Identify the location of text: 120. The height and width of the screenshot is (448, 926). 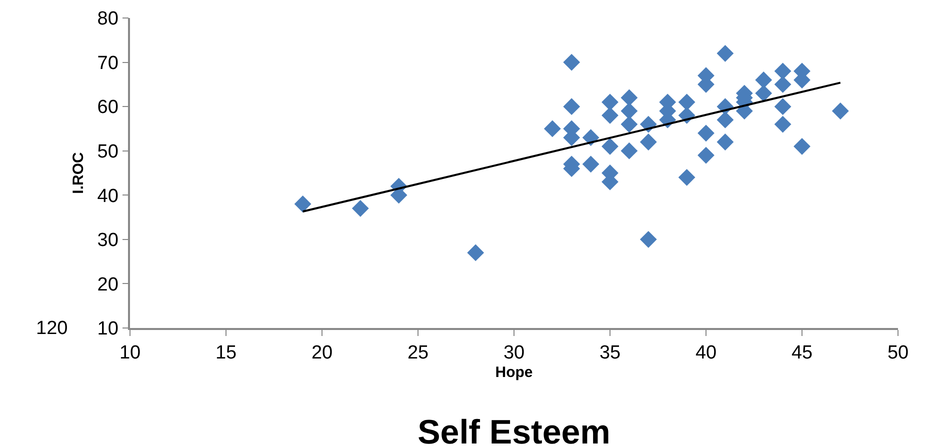
(52, 328).